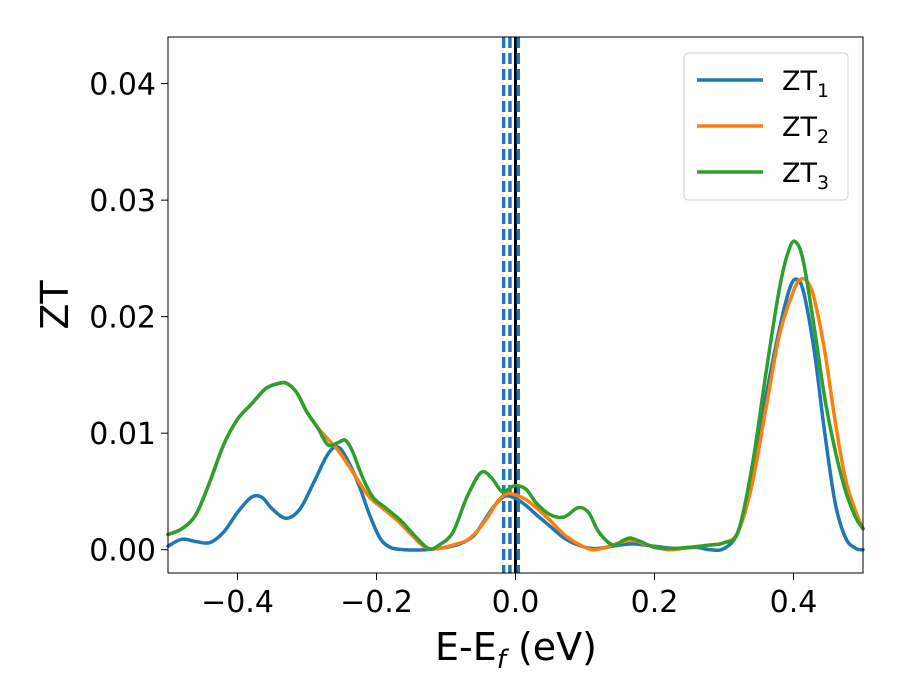 This screenshot has height=700, width=900. I want to click on legend-entries: ZT1 ZT2 ZT3, so click(763, 130).